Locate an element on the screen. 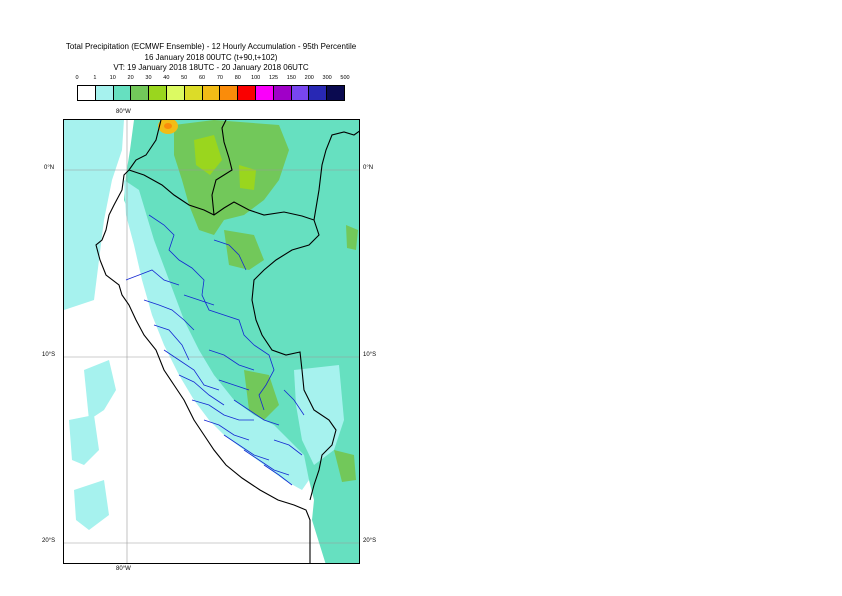  very-heavy-spot-north is located at coordinates (225, 162).